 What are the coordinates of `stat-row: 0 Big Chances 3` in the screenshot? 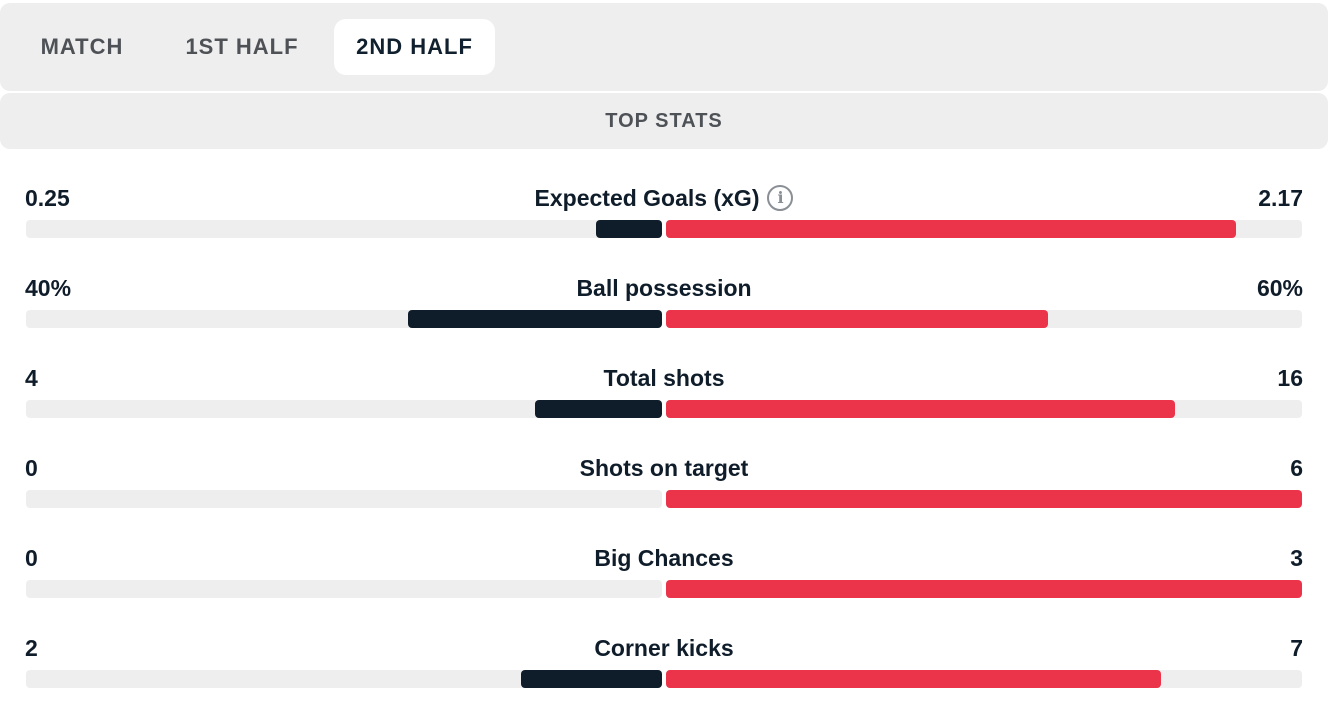 It's located at (667, 588).